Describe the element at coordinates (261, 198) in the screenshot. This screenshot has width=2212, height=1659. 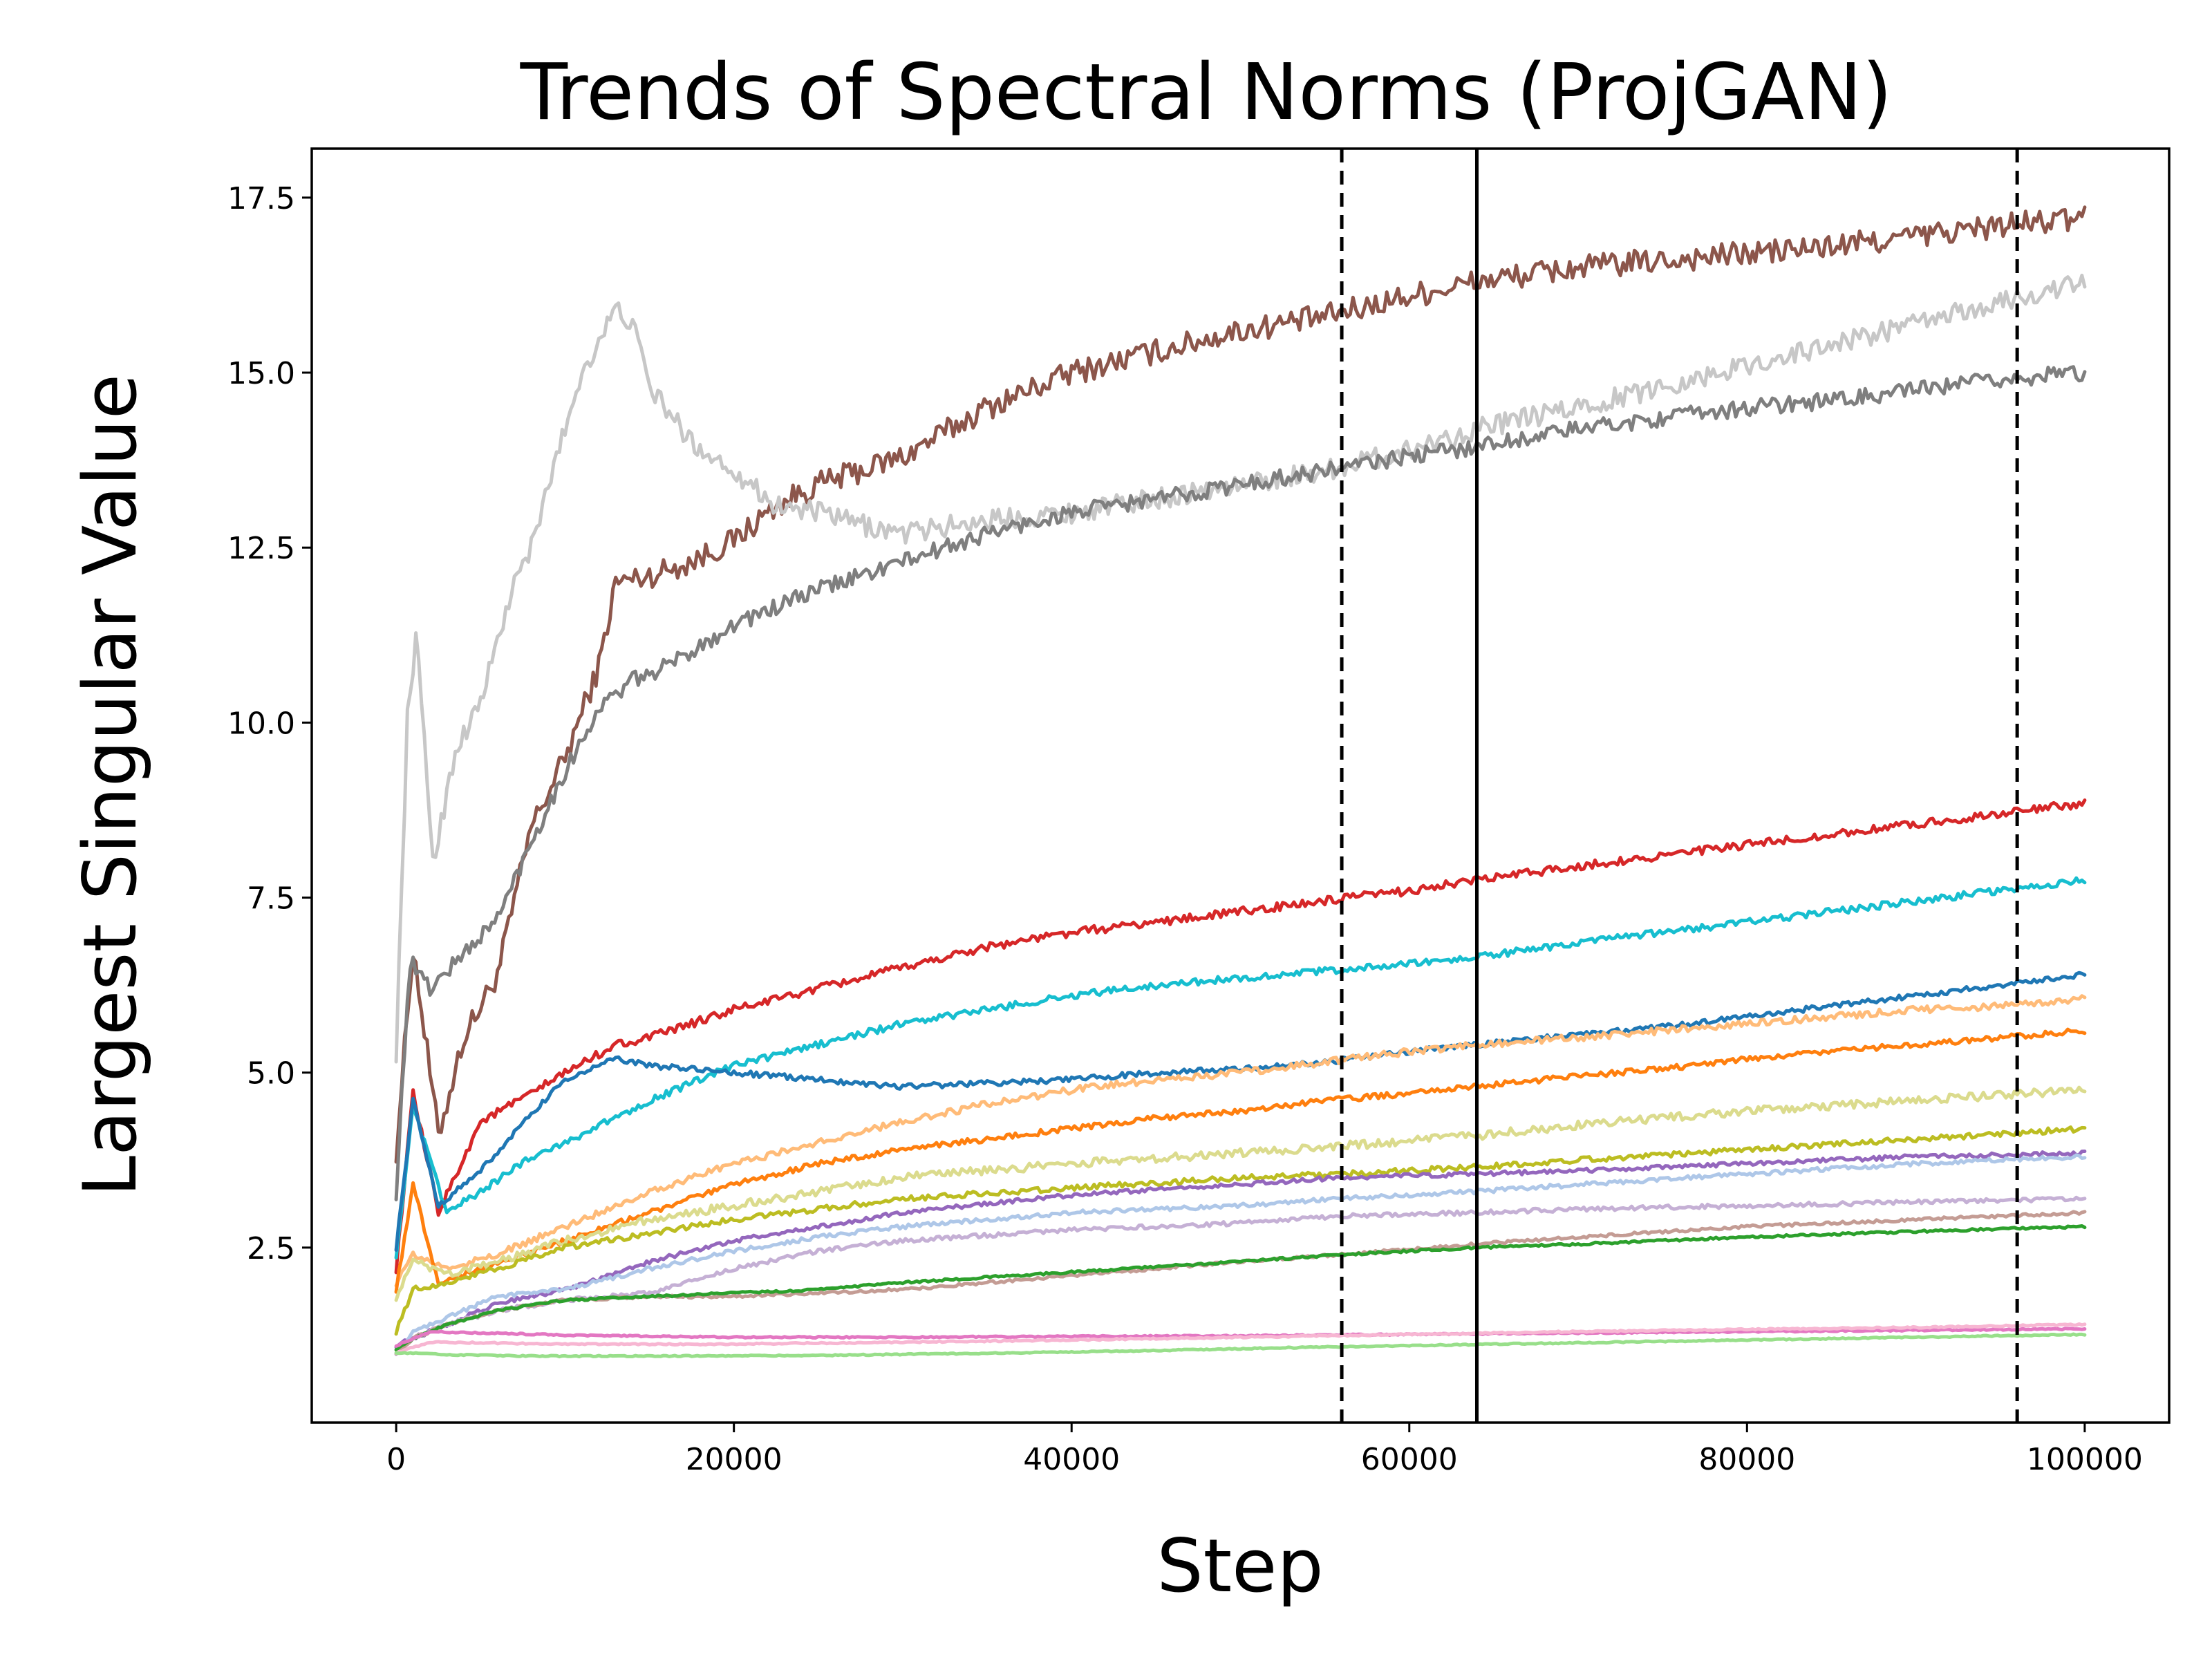
I see `y-tick-label: 17.5` at that location.